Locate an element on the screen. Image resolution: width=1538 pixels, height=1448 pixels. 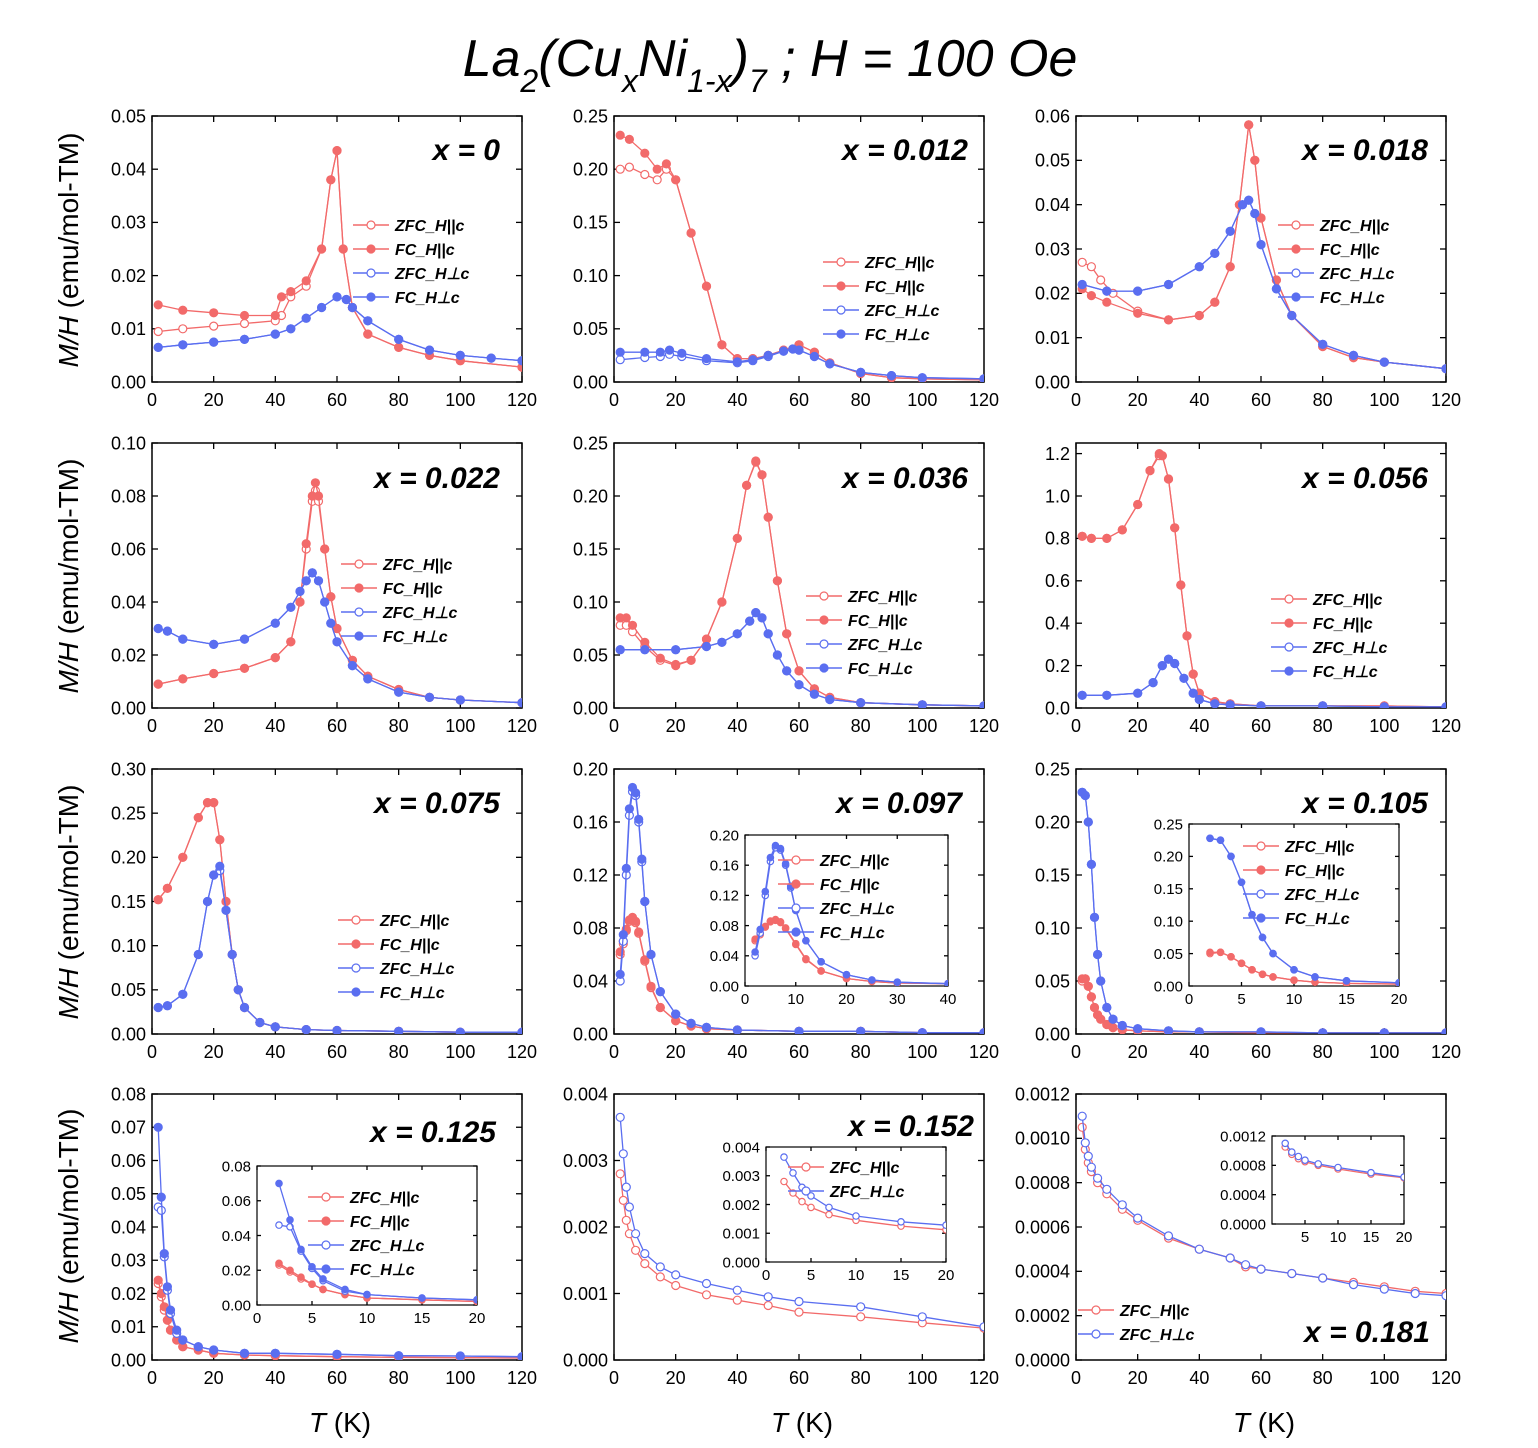
panel-1-y-tick-label: 0.02 is located at coordinates (128, 276).